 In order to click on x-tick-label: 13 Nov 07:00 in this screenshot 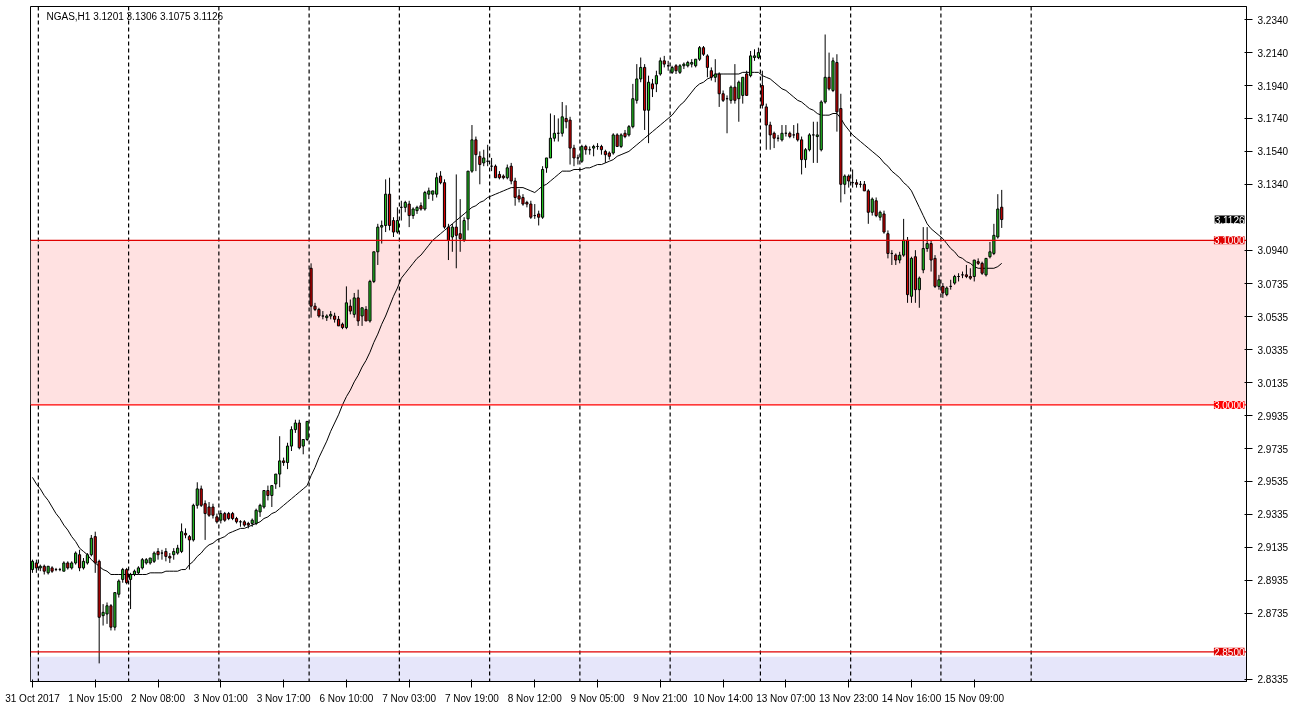, I will do `click(786, 698)`.